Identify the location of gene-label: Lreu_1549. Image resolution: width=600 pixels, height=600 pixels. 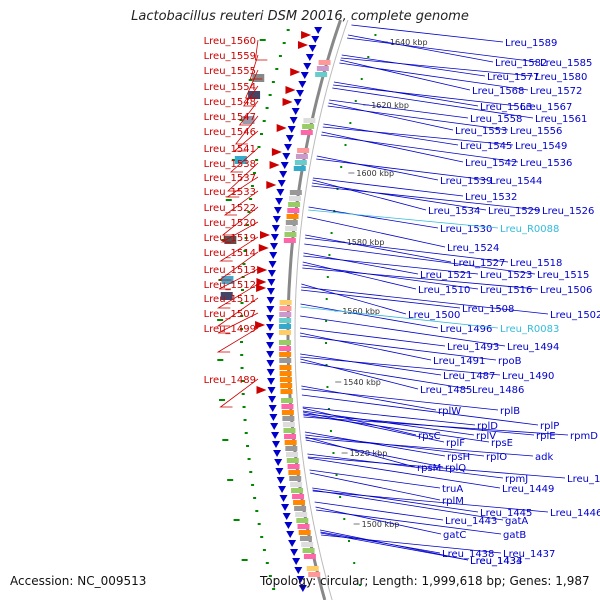
(541, 146).